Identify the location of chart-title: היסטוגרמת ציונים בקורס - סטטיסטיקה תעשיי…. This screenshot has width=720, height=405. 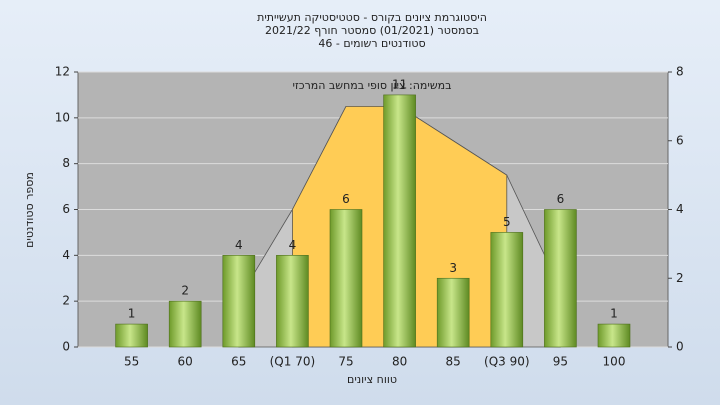
(372, 17).